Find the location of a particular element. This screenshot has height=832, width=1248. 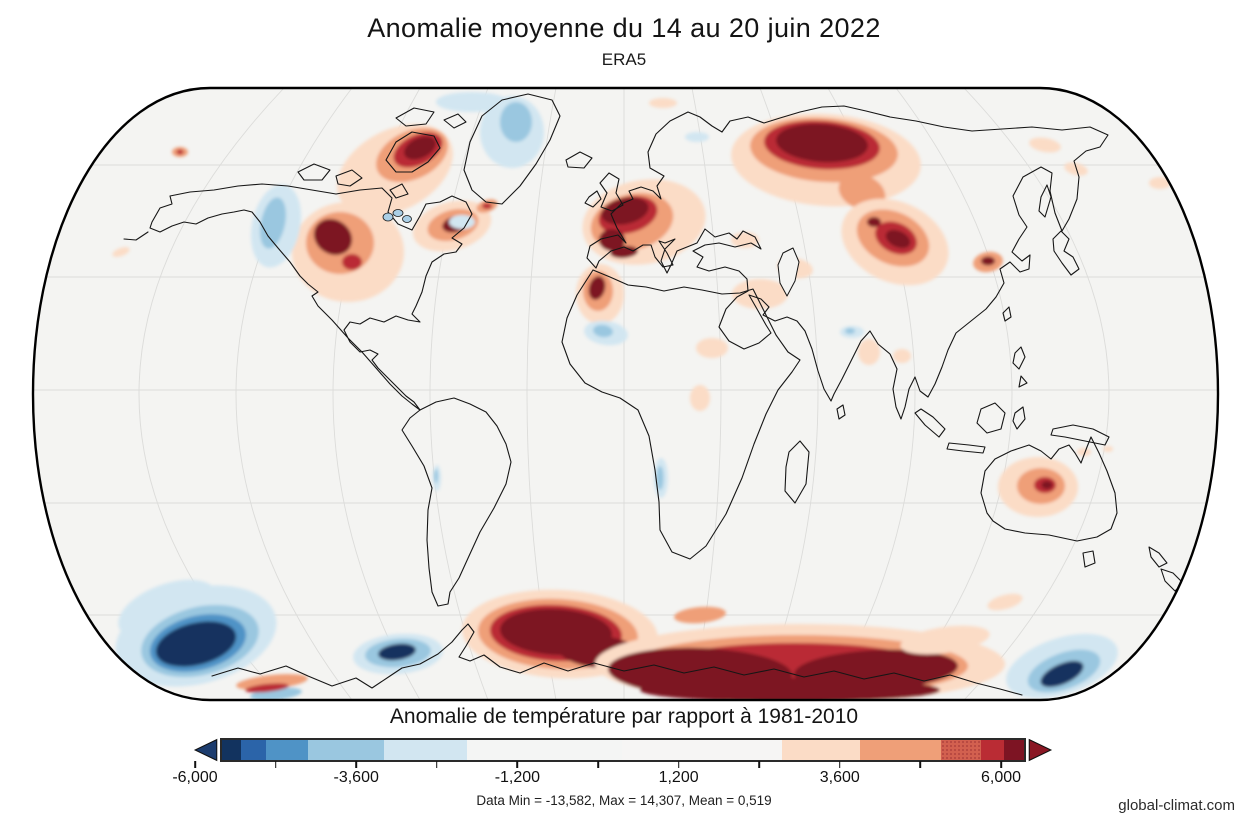

colorbar-ticks: -6,000 -3,600 -1,200 1,200 3,600 6,000 is located at coordinates (596, 782).